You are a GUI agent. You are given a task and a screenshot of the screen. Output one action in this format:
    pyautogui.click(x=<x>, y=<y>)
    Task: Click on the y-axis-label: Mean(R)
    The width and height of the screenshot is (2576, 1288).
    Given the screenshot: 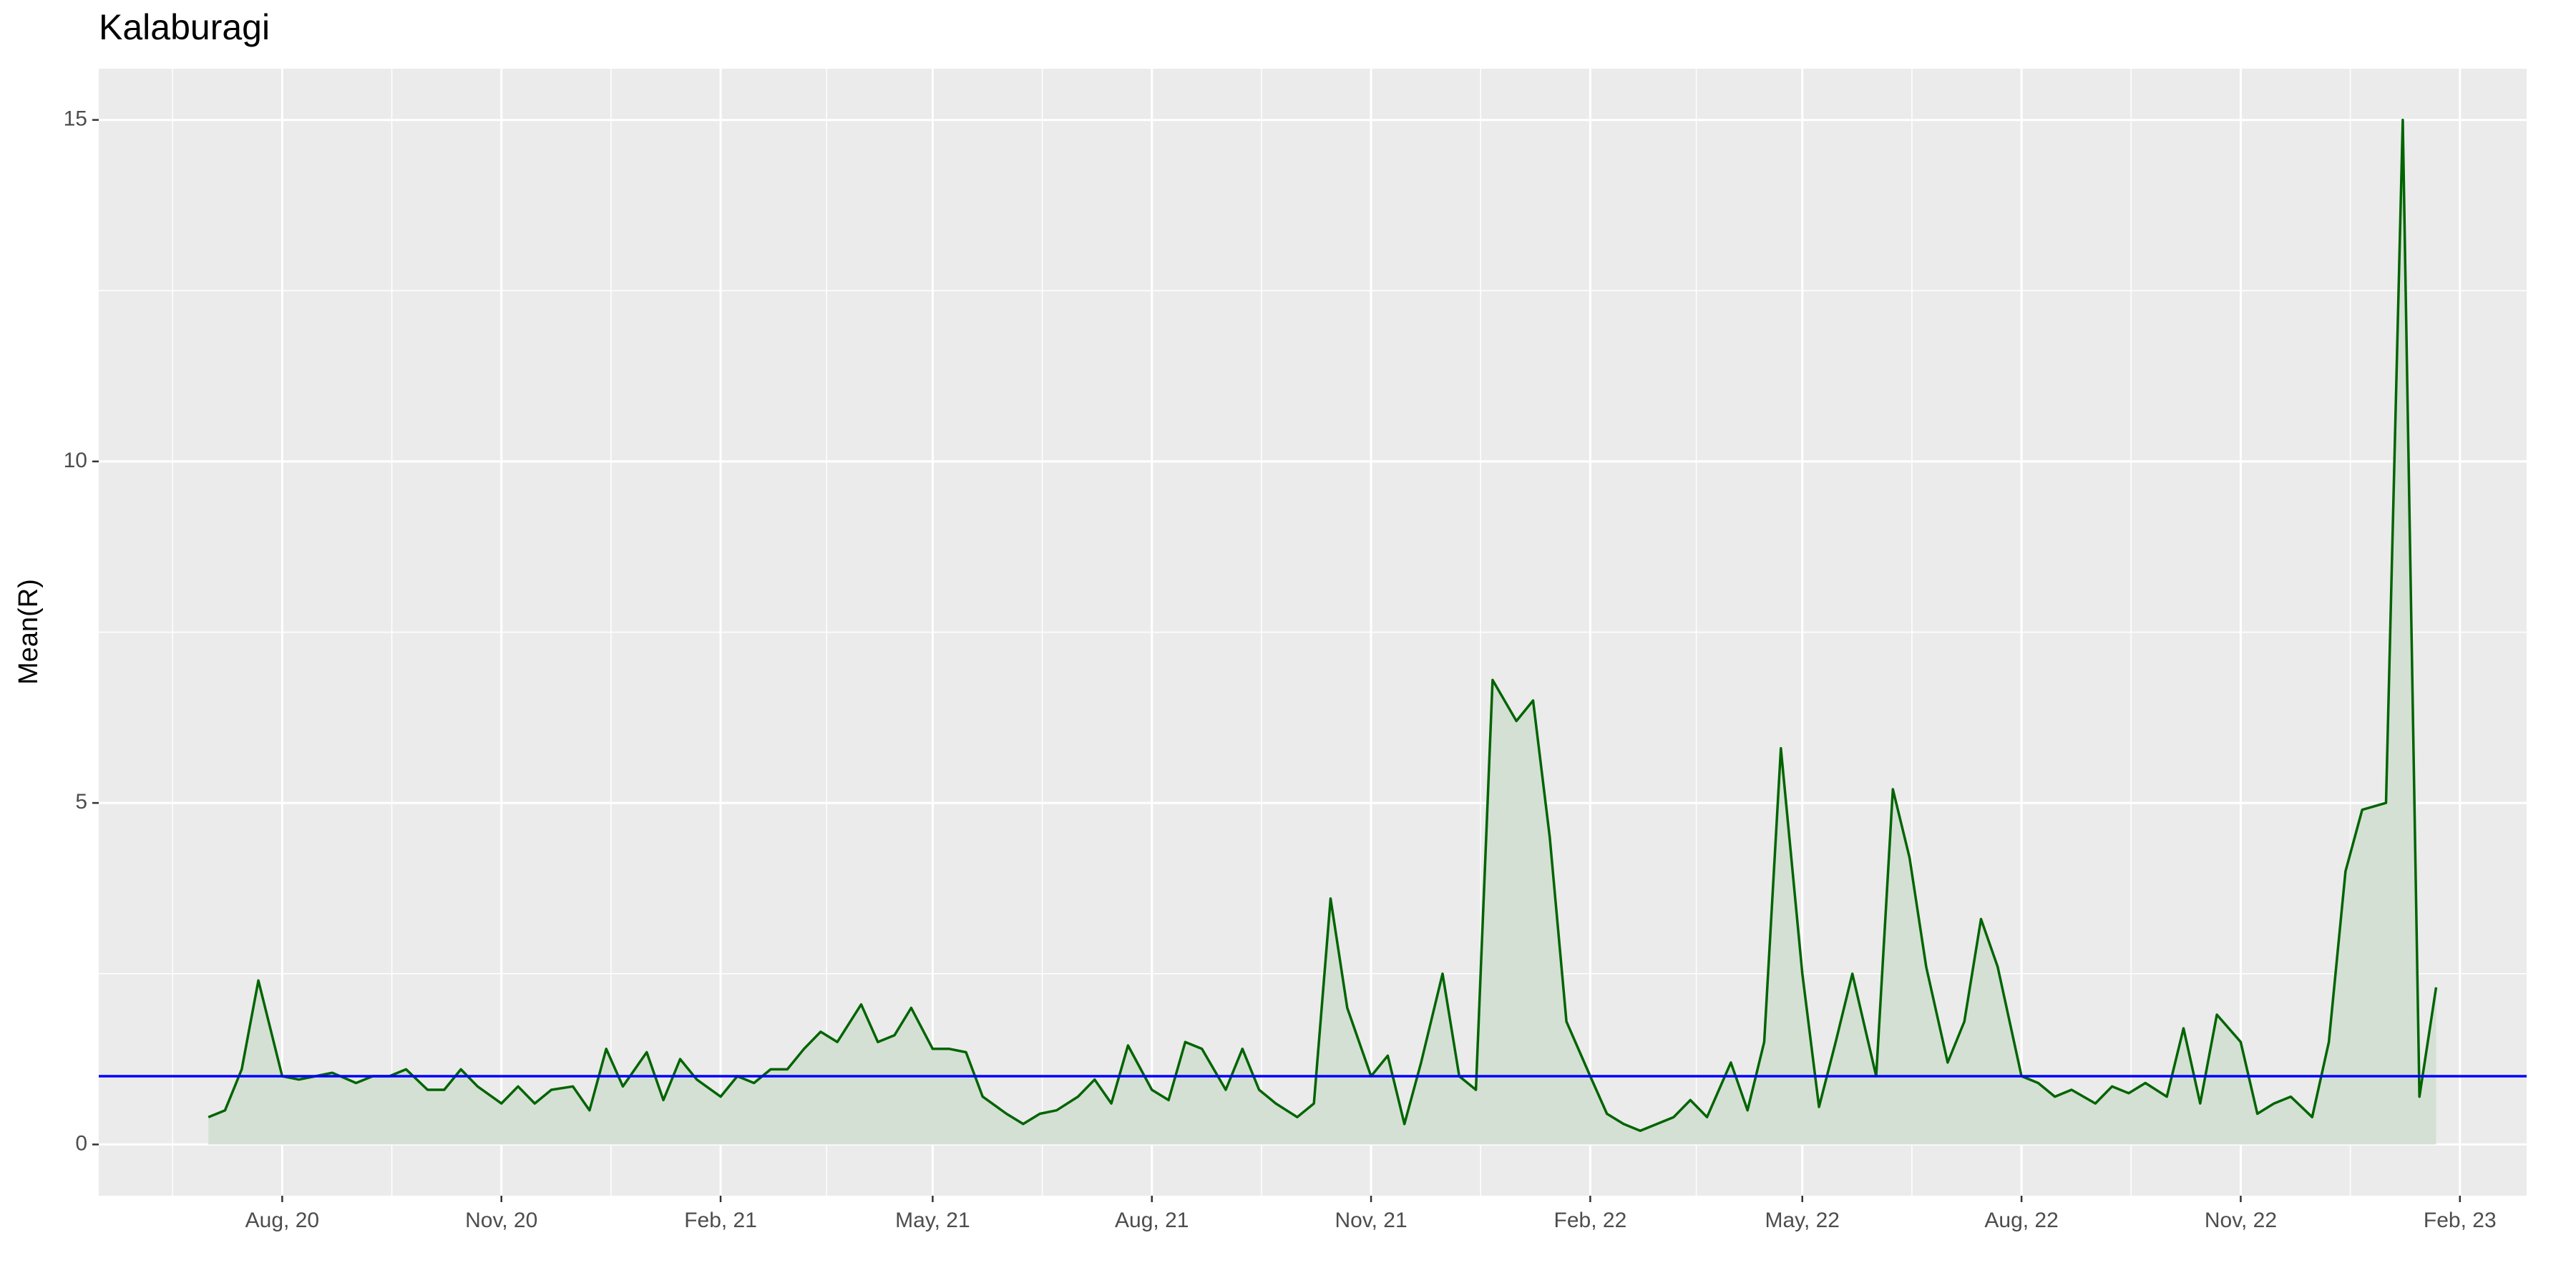 What is the action you would take?
    pyautogui.click(x=29, y=632)
    